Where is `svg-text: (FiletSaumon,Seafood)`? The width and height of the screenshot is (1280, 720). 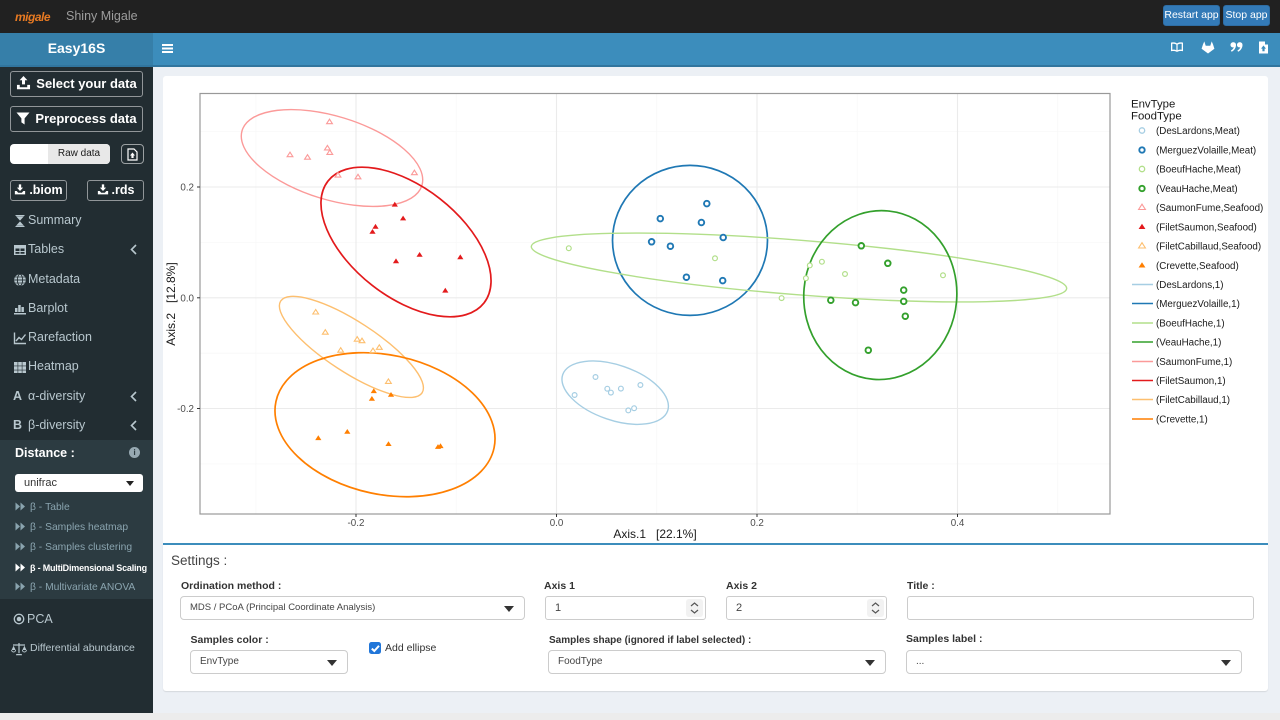
svg-text: (FiletSaumon,Seafood) is located at coordinates (1206, 228).